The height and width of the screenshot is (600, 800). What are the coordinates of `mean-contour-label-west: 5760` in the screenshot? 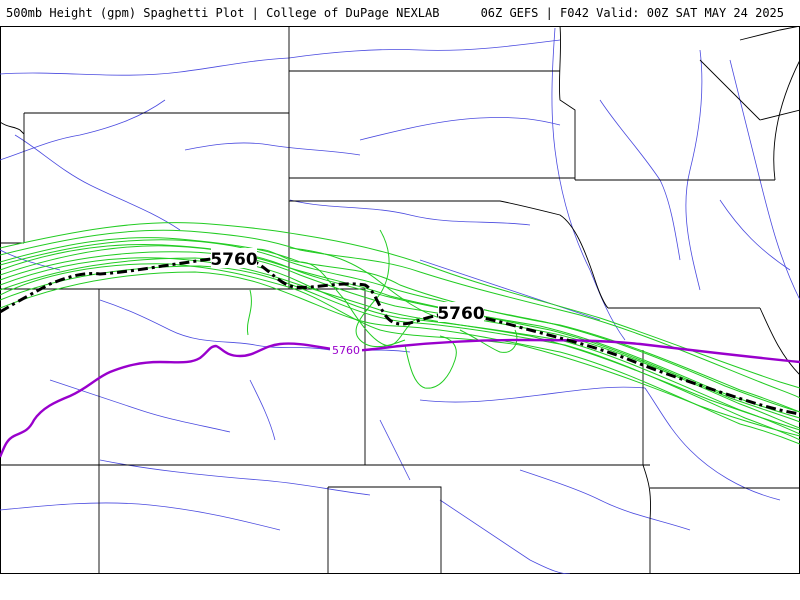 It's located at (233, 260).